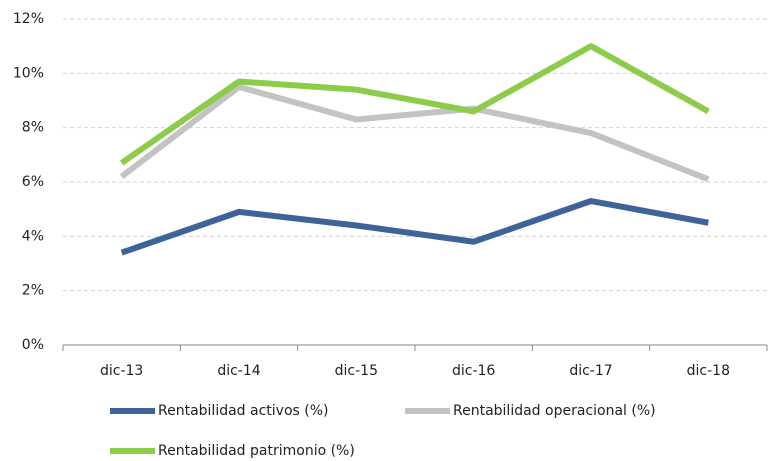 The height and width of the screenshot is (461, 768). I want to click on y-tick-label: 10%, so click(28, 73).